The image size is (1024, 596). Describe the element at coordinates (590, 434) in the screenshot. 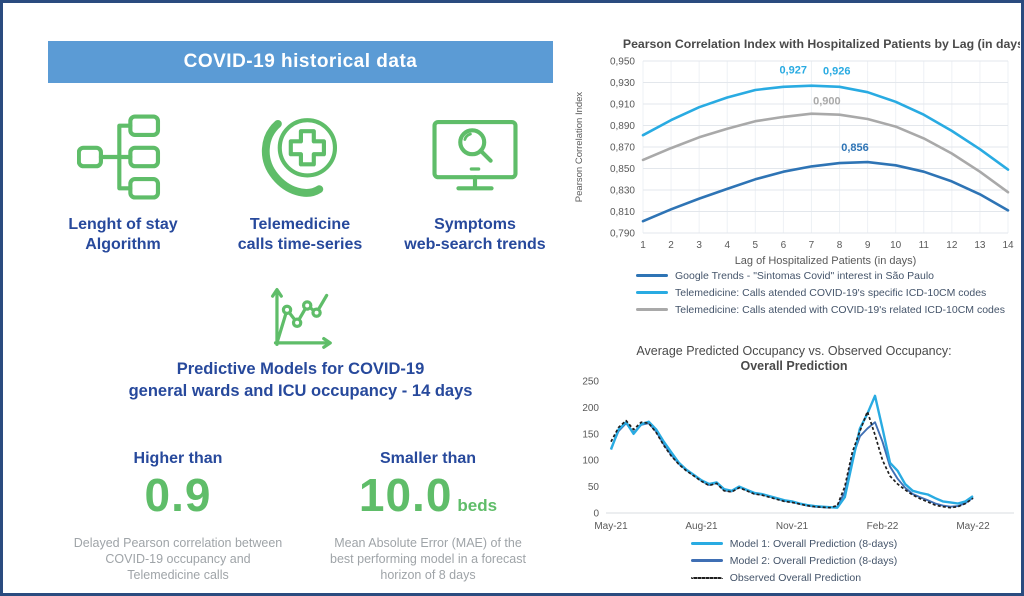

I see `svg-text: 150` at that location.